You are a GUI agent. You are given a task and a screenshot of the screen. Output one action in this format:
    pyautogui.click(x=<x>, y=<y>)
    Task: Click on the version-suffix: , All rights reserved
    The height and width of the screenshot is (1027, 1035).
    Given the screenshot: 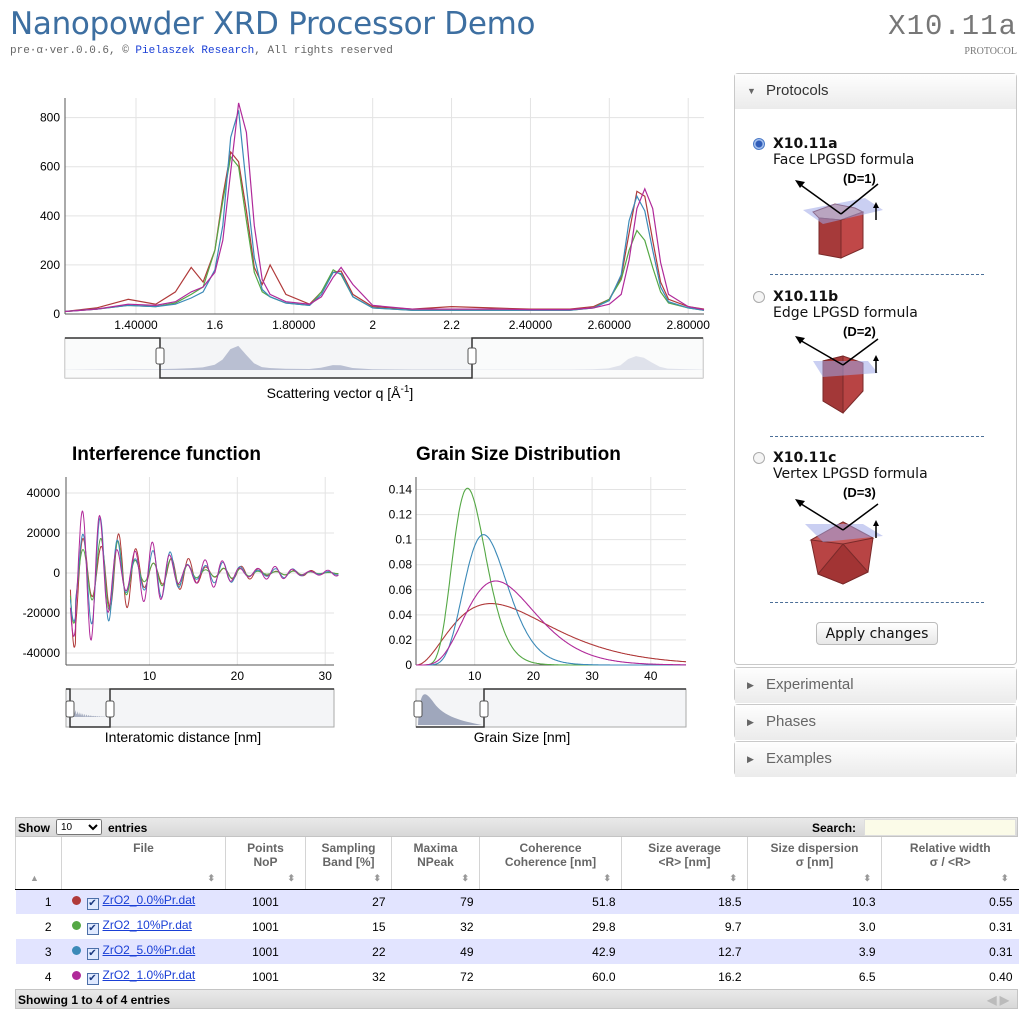 What is the action you would take?
    pyautogui.click(x=323, y=51)
    